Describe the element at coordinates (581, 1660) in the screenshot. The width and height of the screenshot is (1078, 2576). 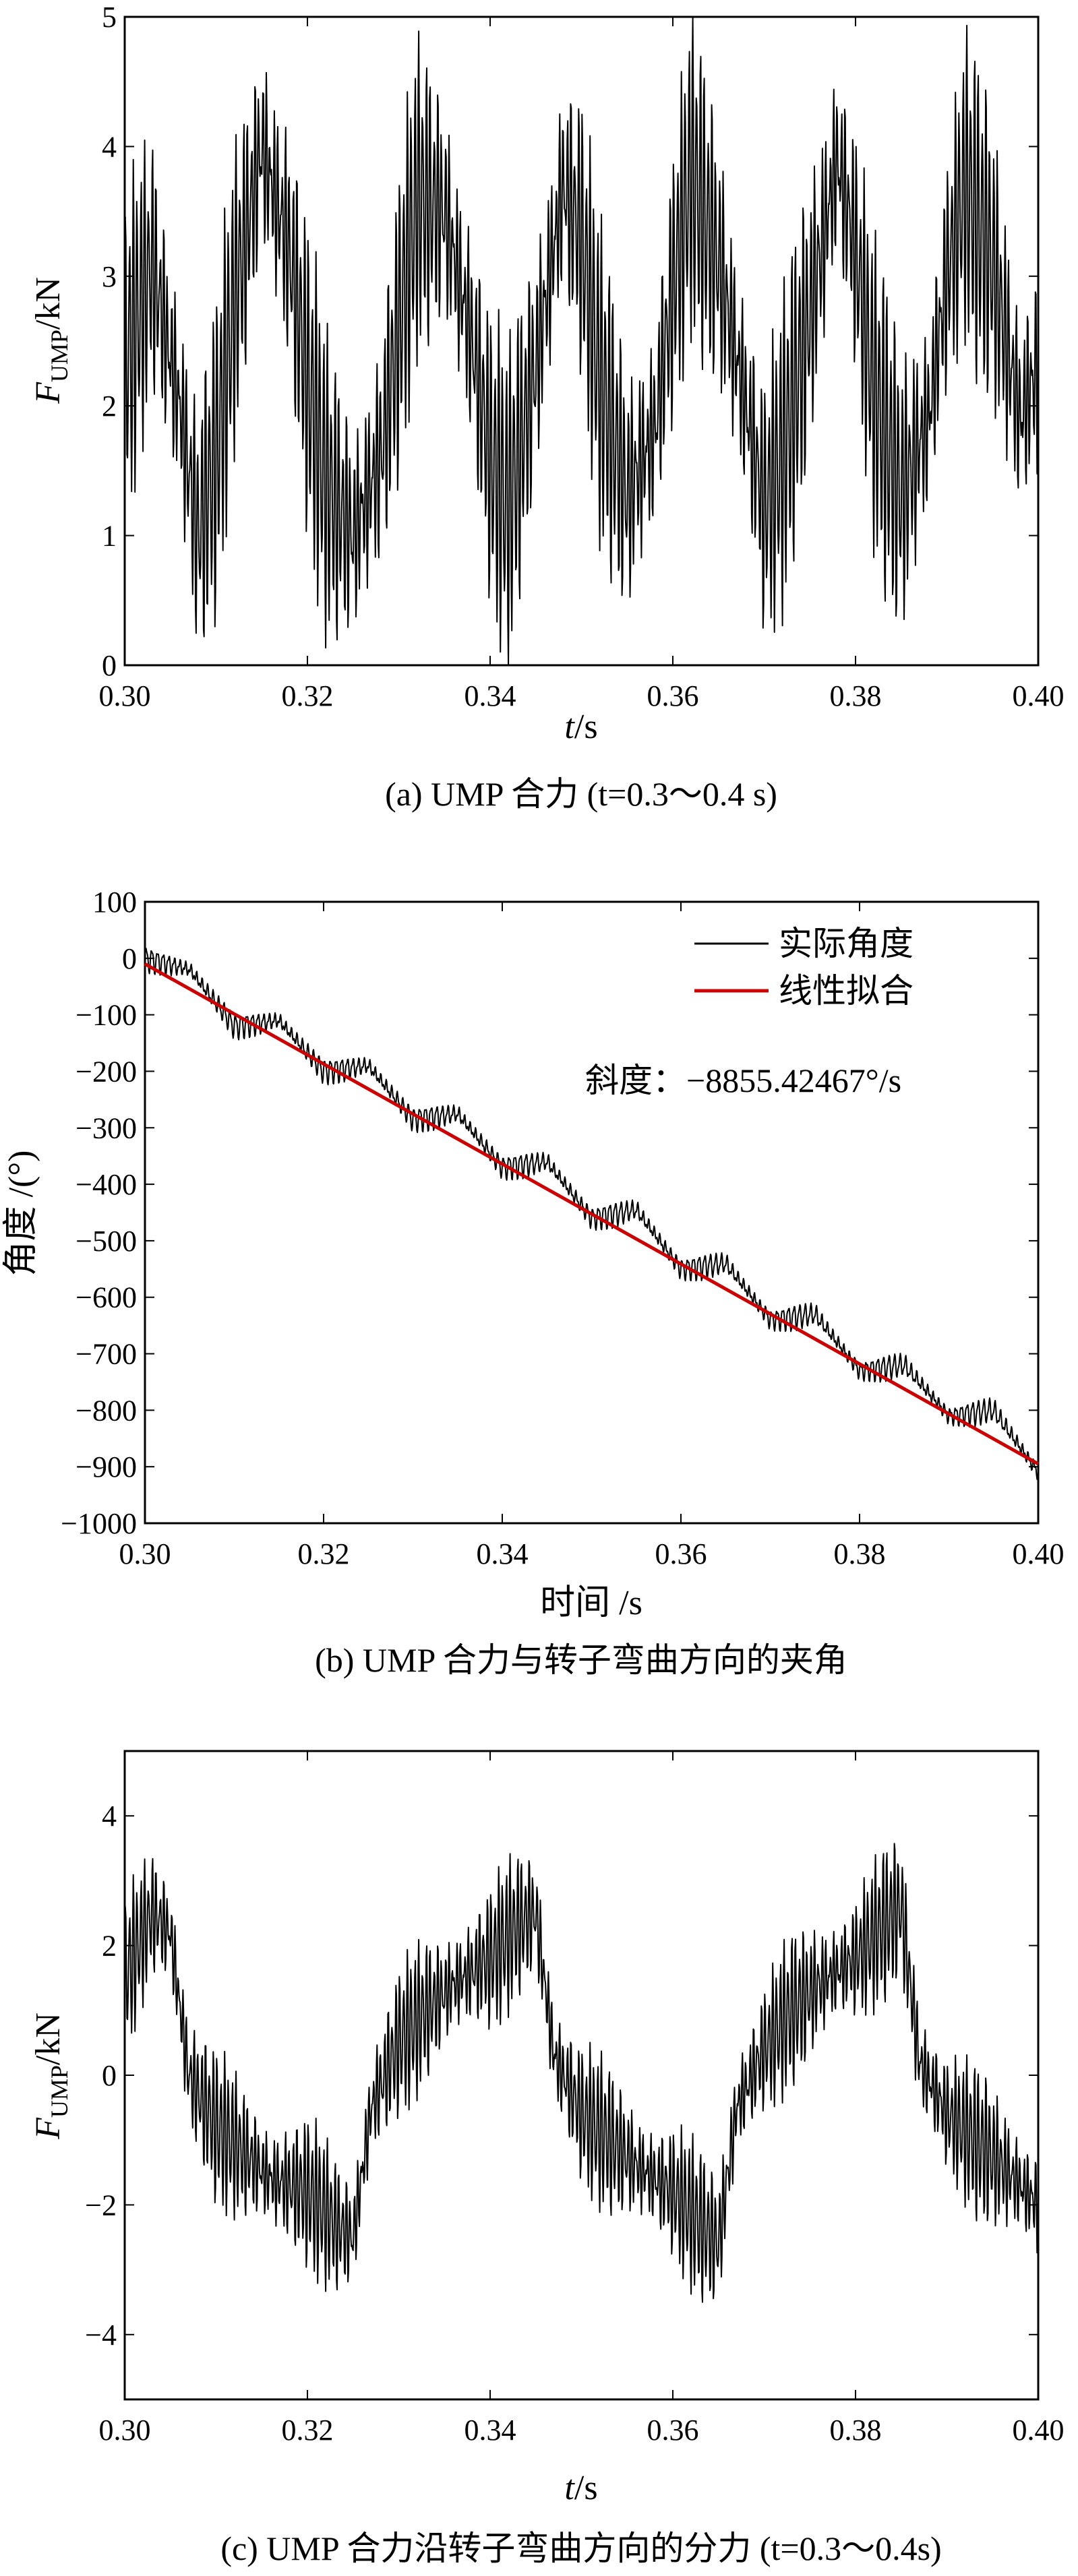
I see `caption-b: (b) UMP 合力与转子弯曲方向的夹角` at that location.